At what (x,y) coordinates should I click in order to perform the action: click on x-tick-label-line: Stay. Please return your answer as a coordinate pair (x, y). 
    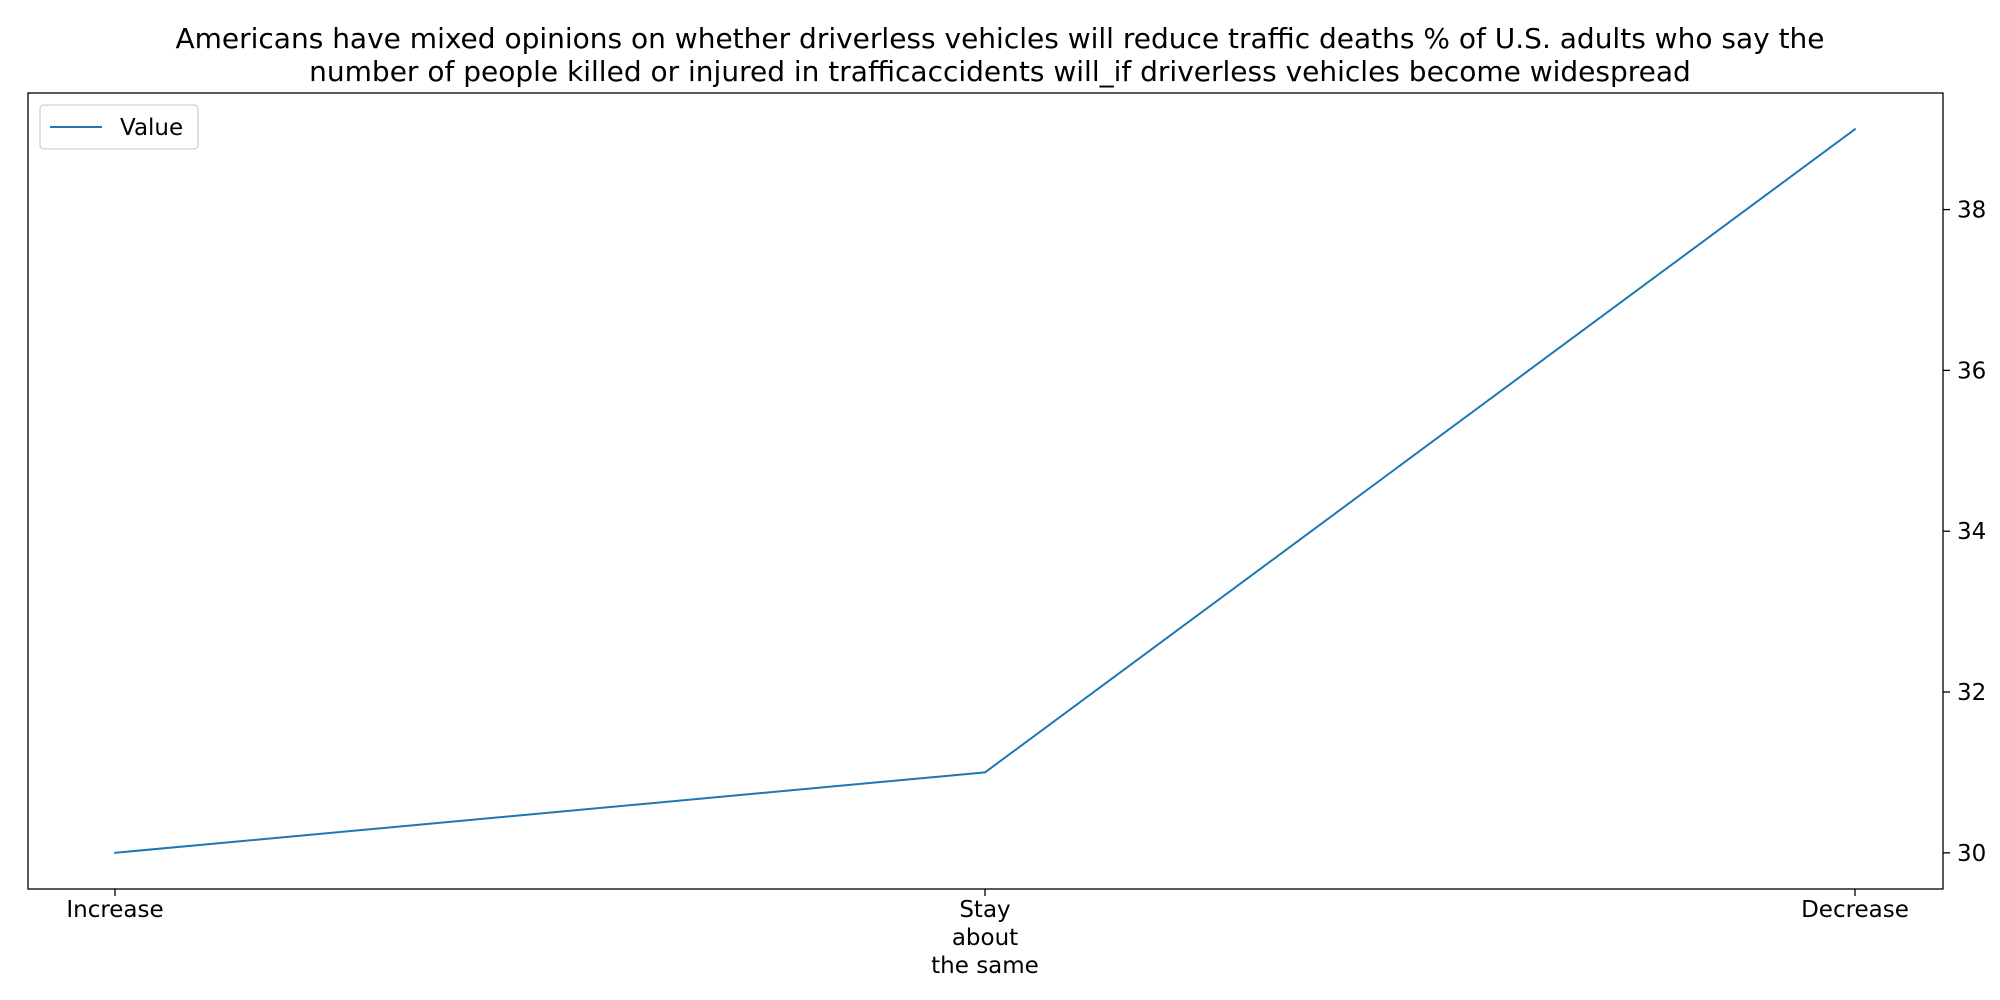
    Looking at the image, I should click on (984, 910).